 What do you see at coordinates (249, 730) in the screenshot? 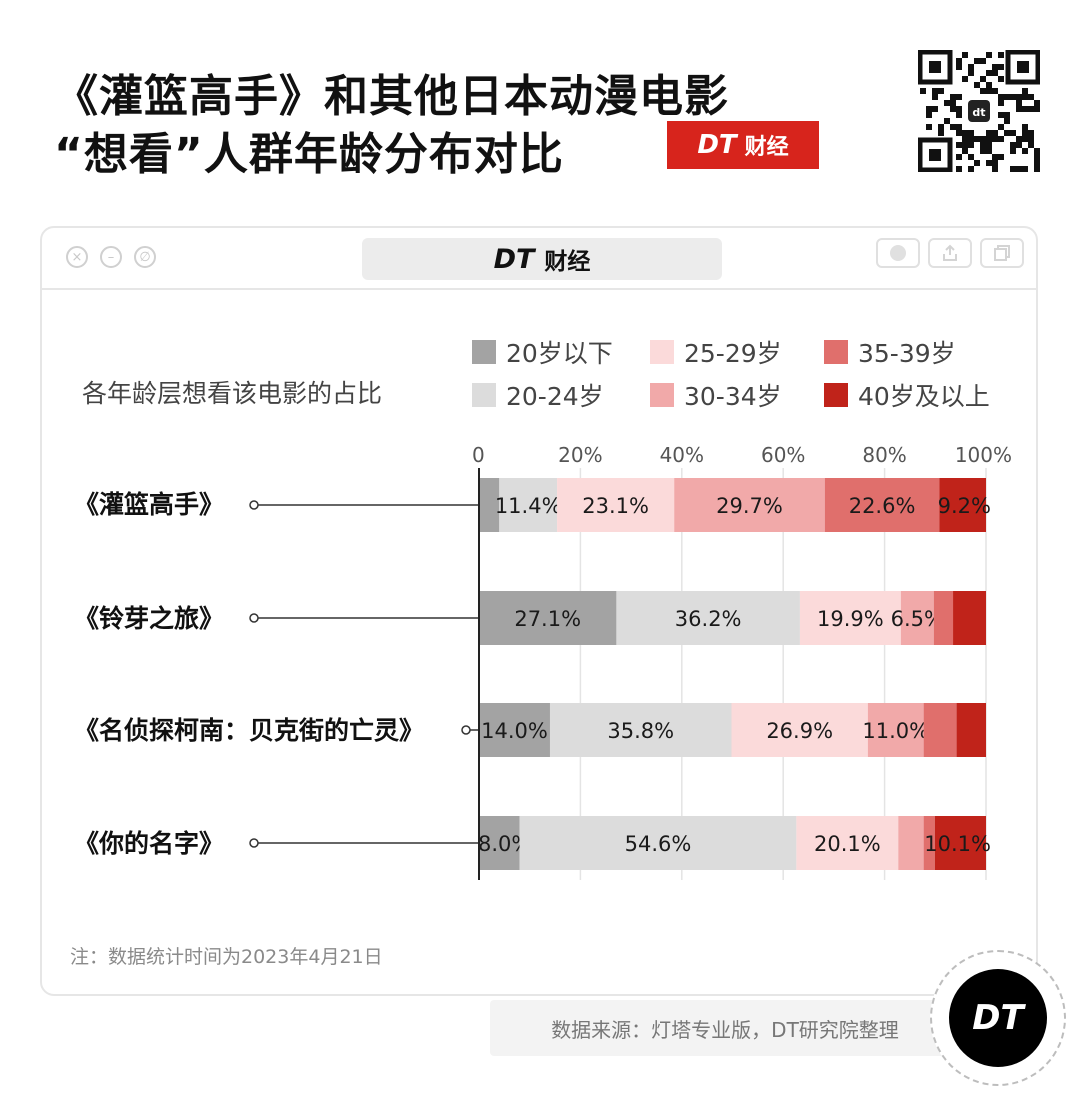
I see `category-label-conan: 《名侦探柯南：贝克街的亡灵》` at bounding box center [249, 730].